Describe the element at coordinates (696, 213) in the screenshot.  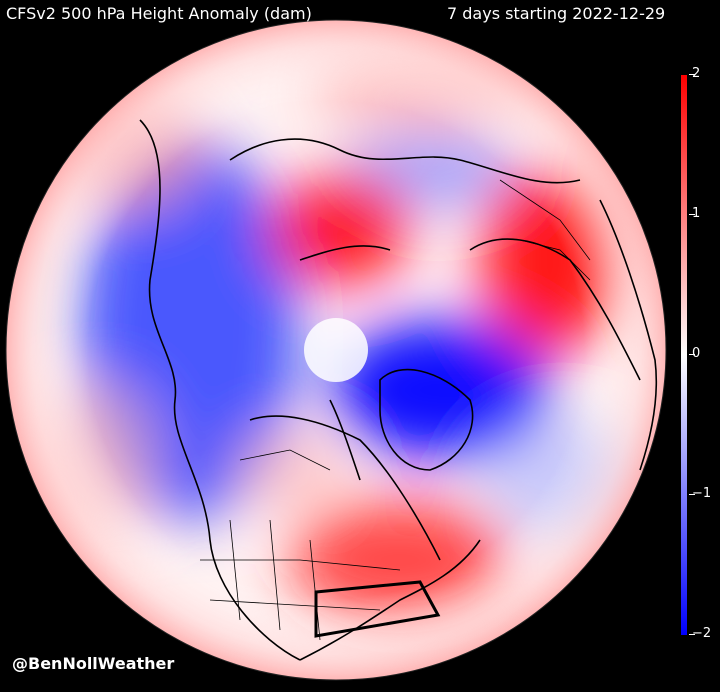
I see `colorbar-tick-label: 1` at that location.